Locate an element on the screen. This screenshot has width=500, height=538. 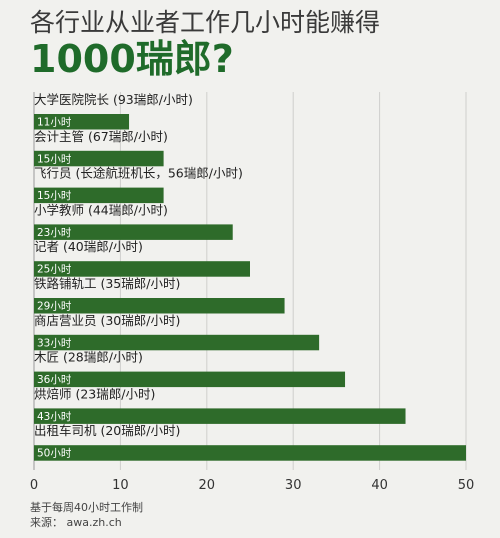
category-label: 木匠 (28瑞郎/小时) is located at coordinates (88, 357).